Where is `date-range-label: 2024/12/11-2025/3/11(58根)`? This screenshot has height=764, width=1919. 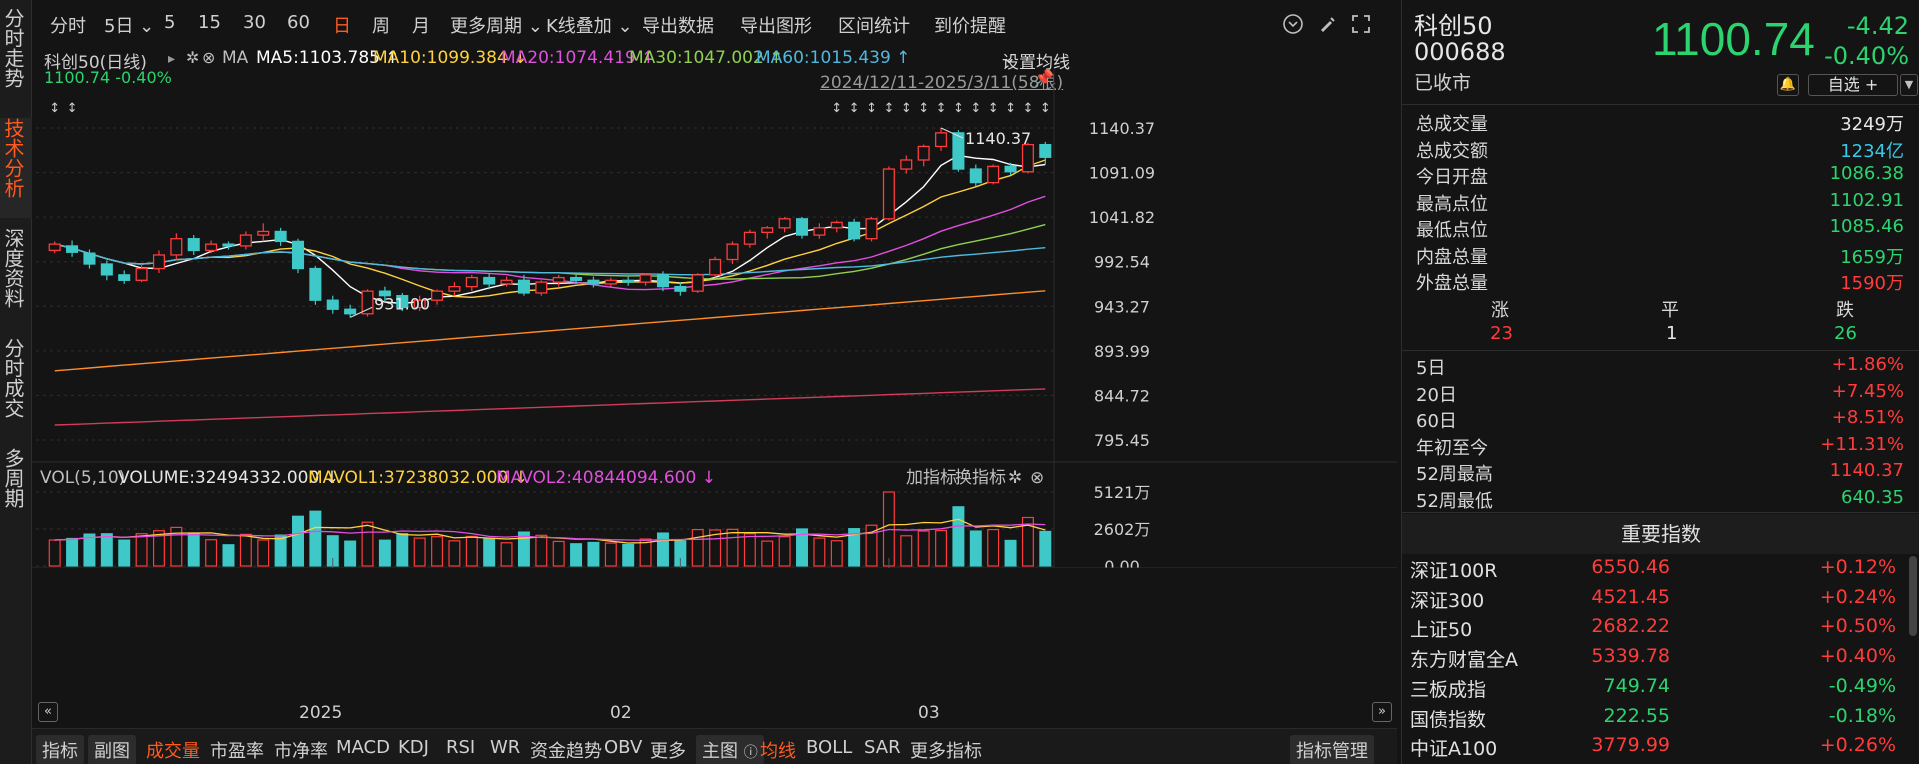
date-range-label: 2024/12/11-2025/3/11(58根) is located at coordinates (942, 83).